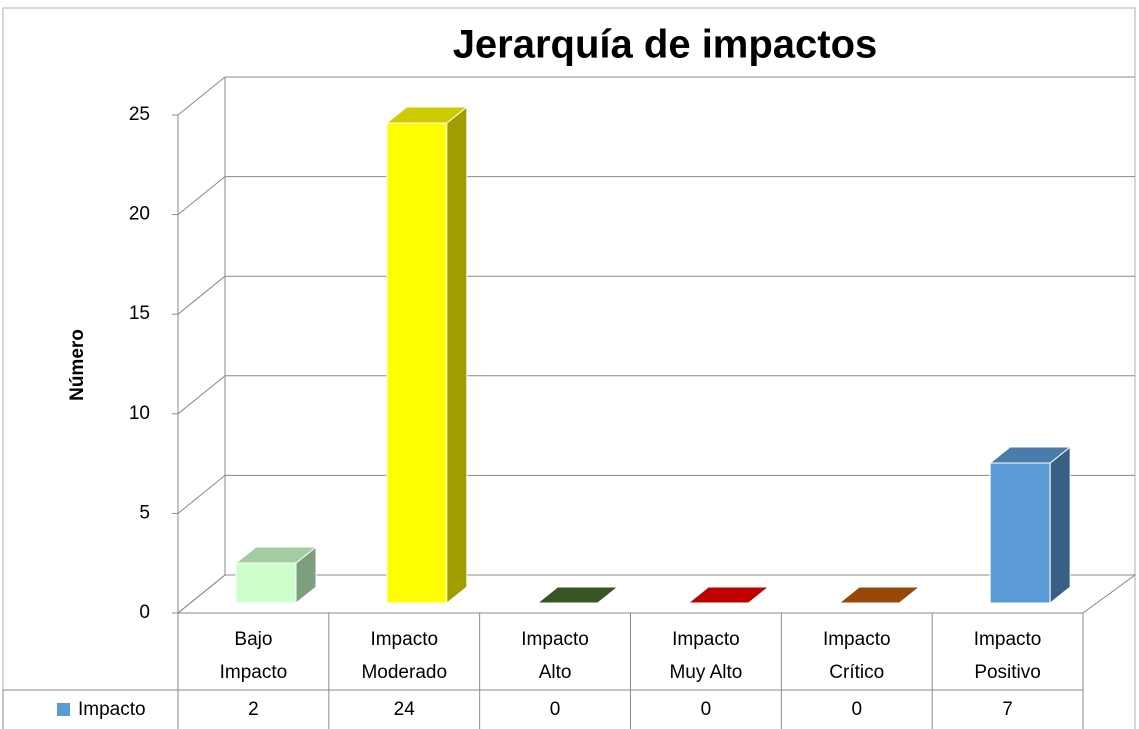  I want to click on legend-label: Impacto, so click(112, 709).